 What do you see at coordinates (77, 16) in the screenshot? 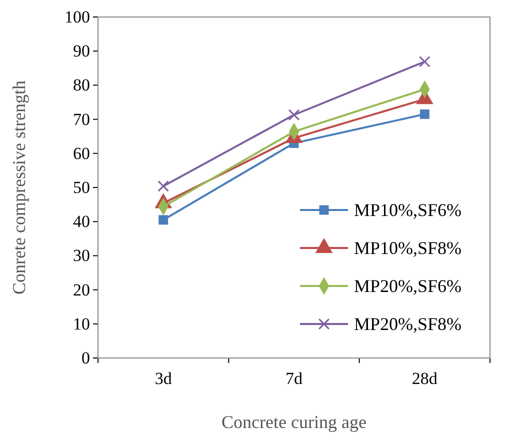
I see `y-tick-label: 100` at bounding box center [77, 16].